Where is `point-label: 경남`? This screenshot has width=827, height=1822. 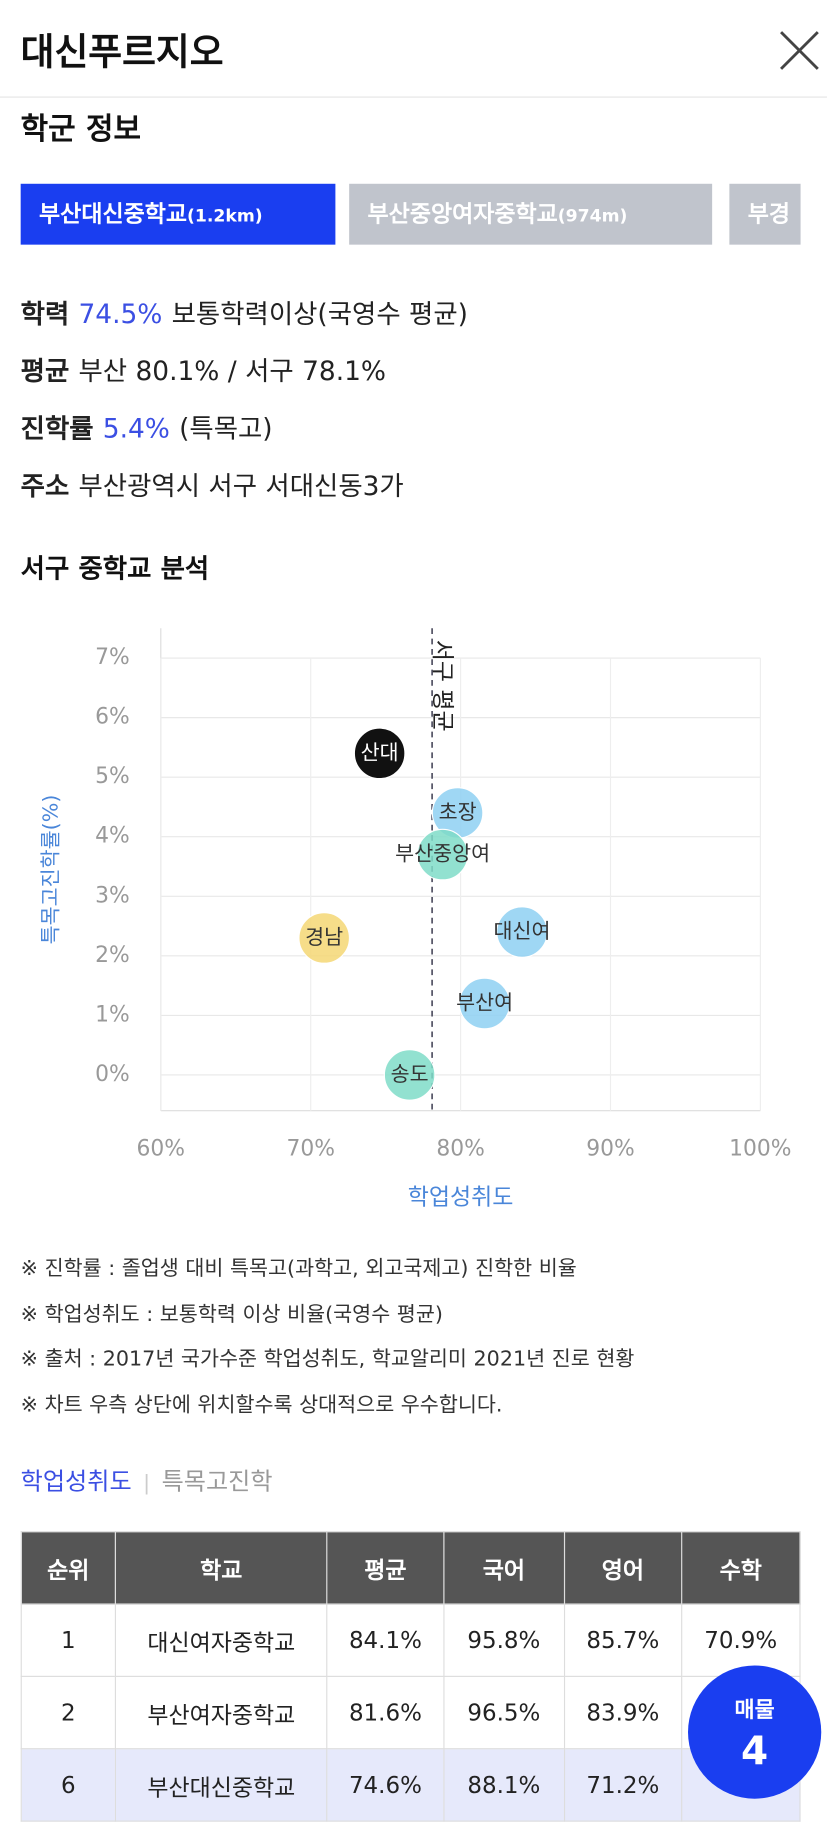 point-label: 경남 is located at coordinates (324, 937).